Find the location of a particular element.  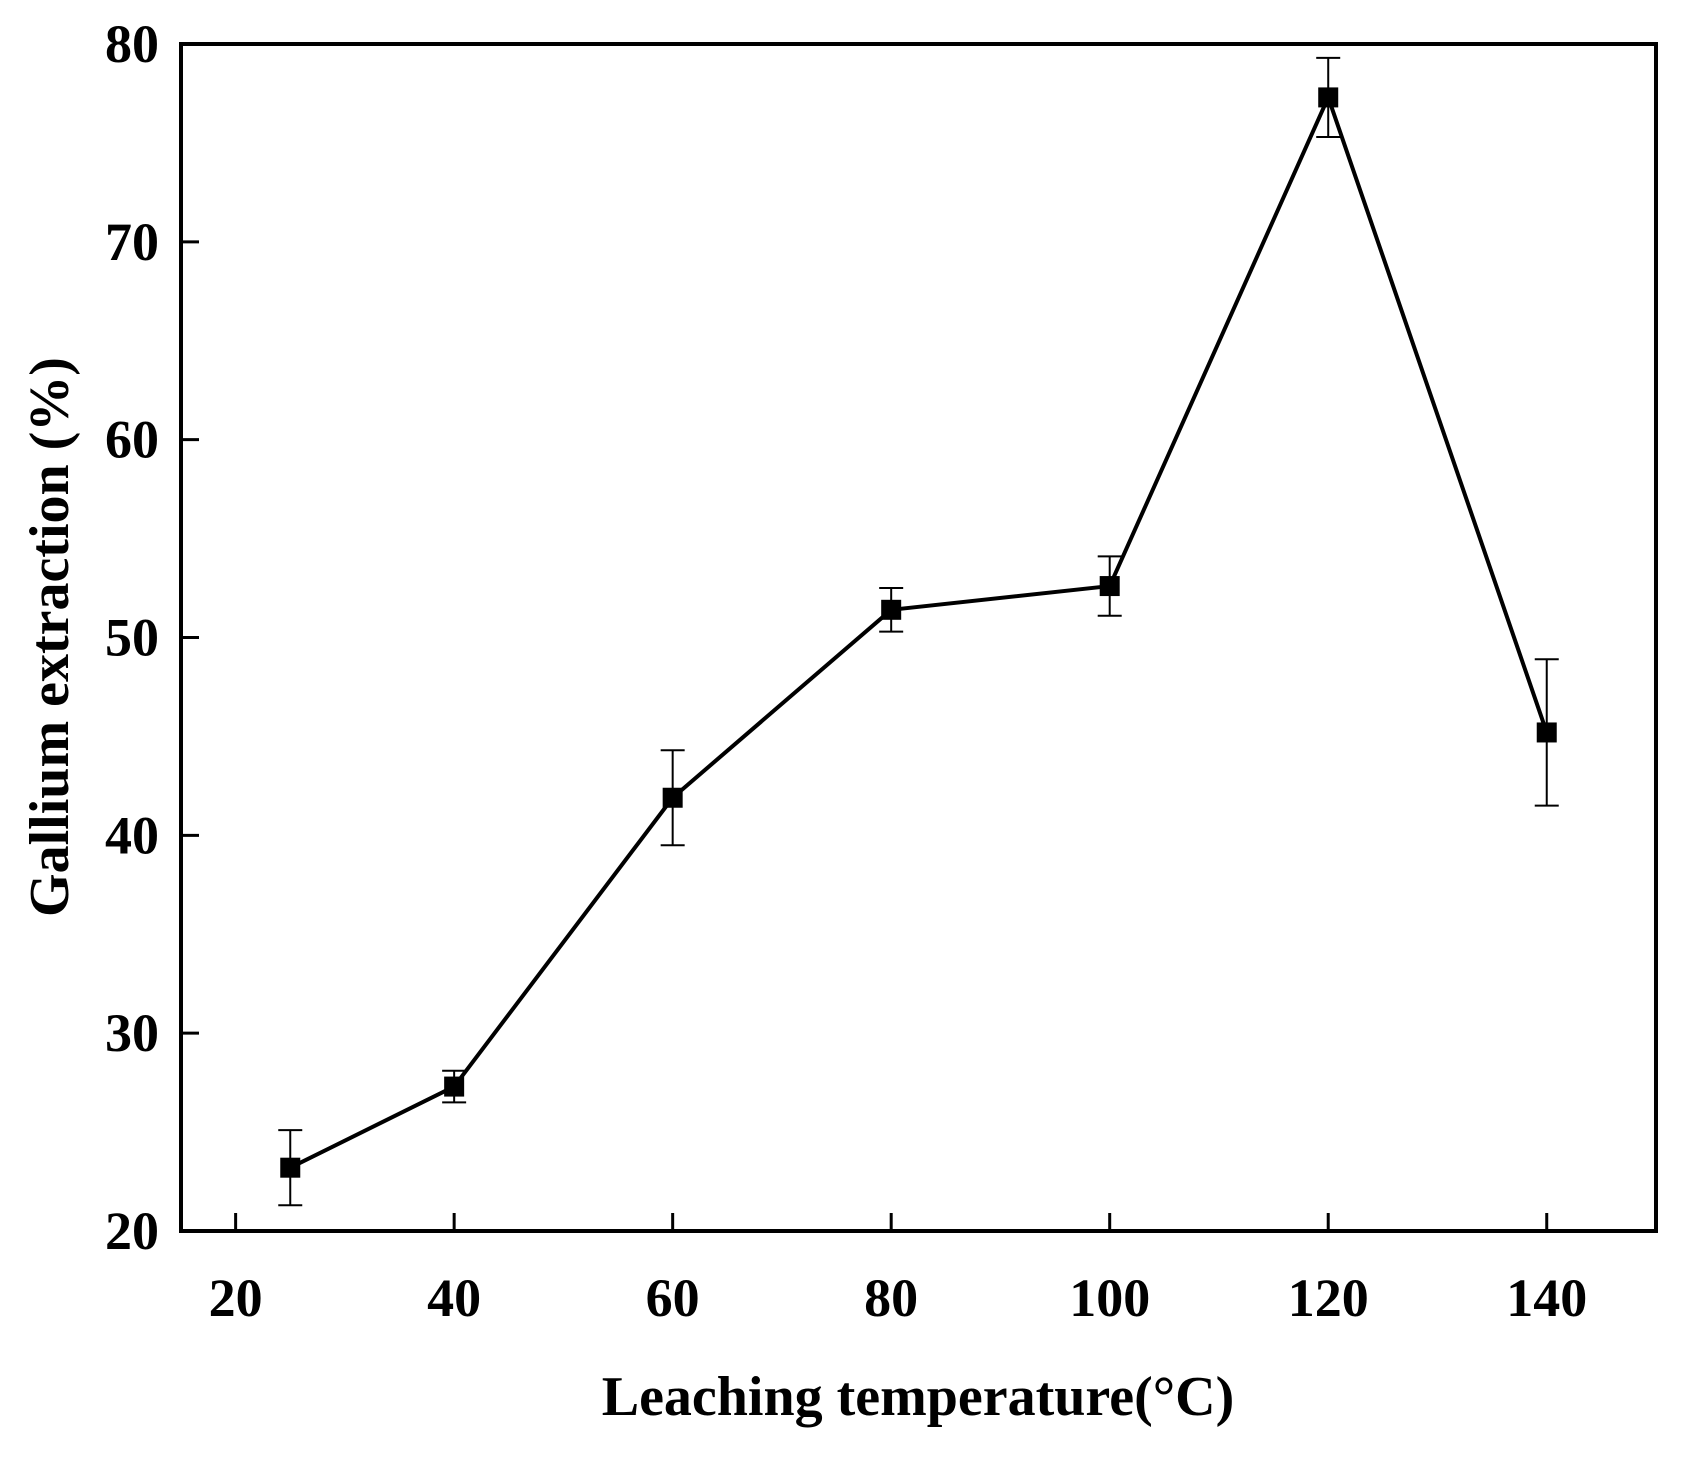

x-tick-label: 120 is located at coordinates (1328, 1298).